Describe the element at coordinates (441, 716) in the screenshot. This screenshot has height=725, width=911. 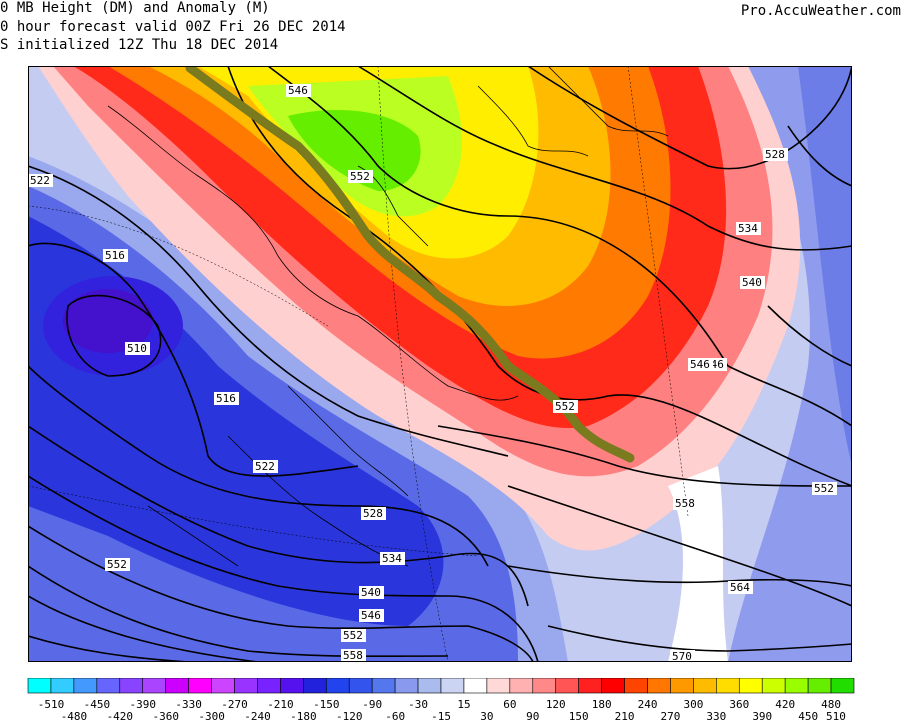
I see `legend-value-label: -15` at that location.